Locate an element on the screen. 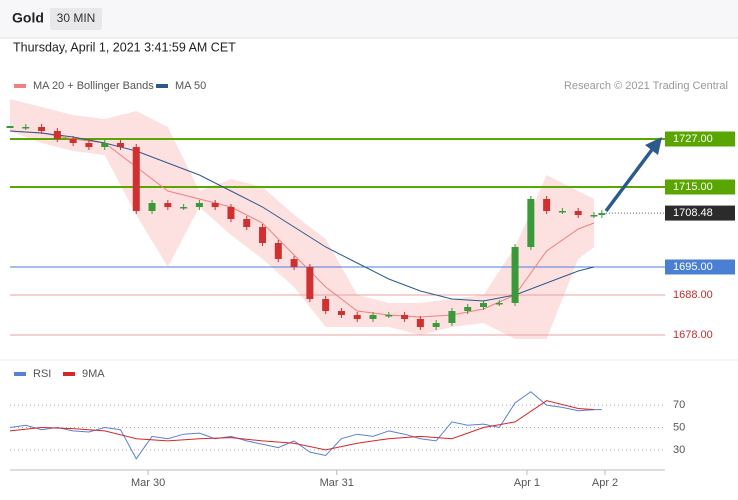 This screenshot has width=738, height=500. last-price-box is located at coordinates (700, 213).